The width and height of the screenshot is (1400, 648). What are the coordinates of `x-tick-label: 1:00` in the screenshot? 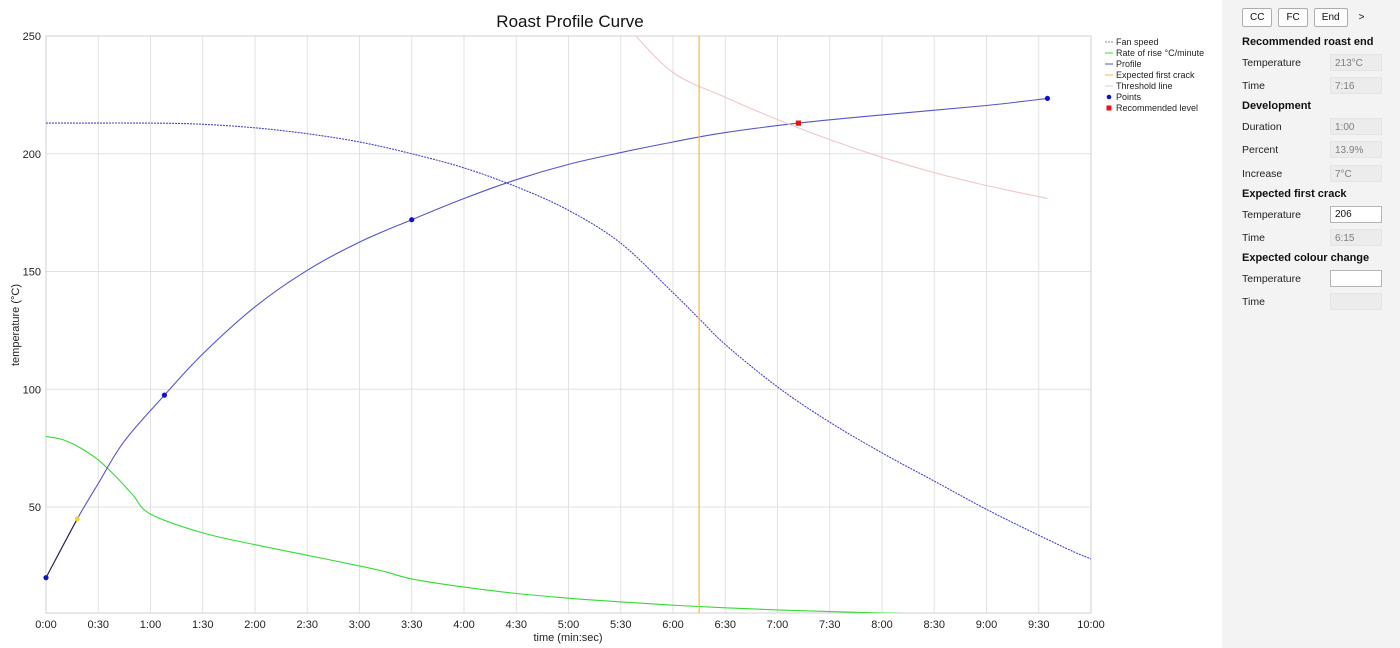 It's located at (150, 625).